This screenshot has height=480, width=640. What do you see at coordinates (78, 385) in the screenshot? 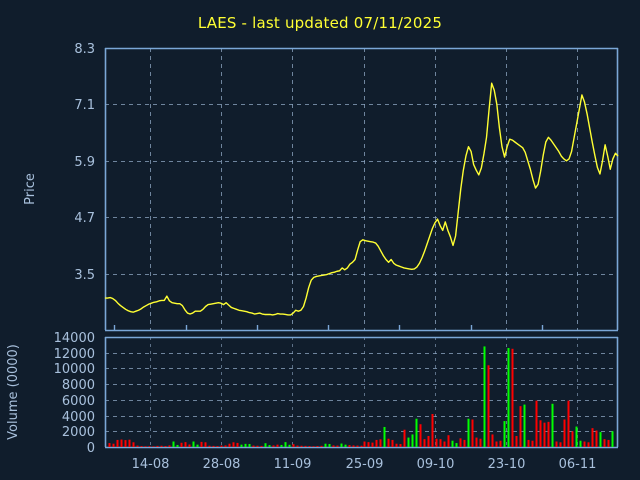
I see `volume-tick-label: 8000` at bounding box center [78, 385].